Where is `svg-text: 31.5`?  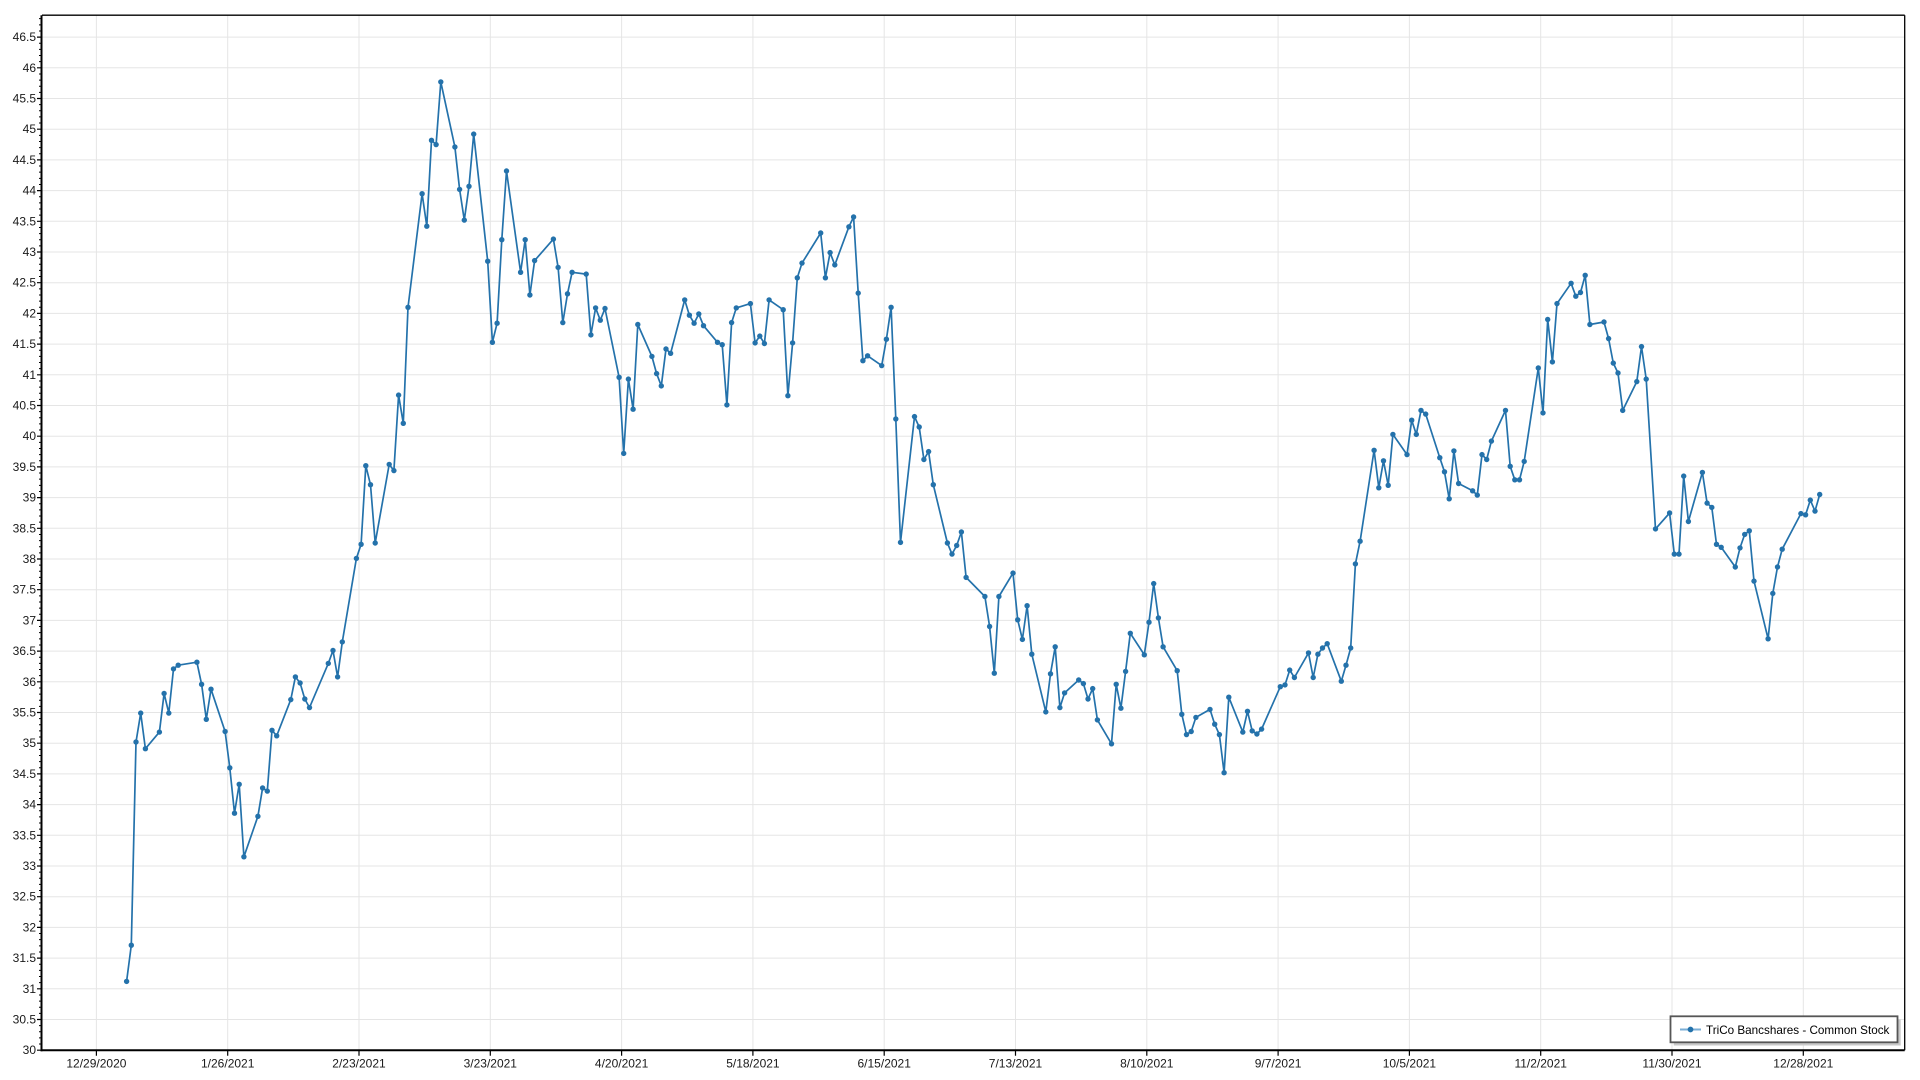
svg-text: 31.5 is located at coordinates (25, 958).